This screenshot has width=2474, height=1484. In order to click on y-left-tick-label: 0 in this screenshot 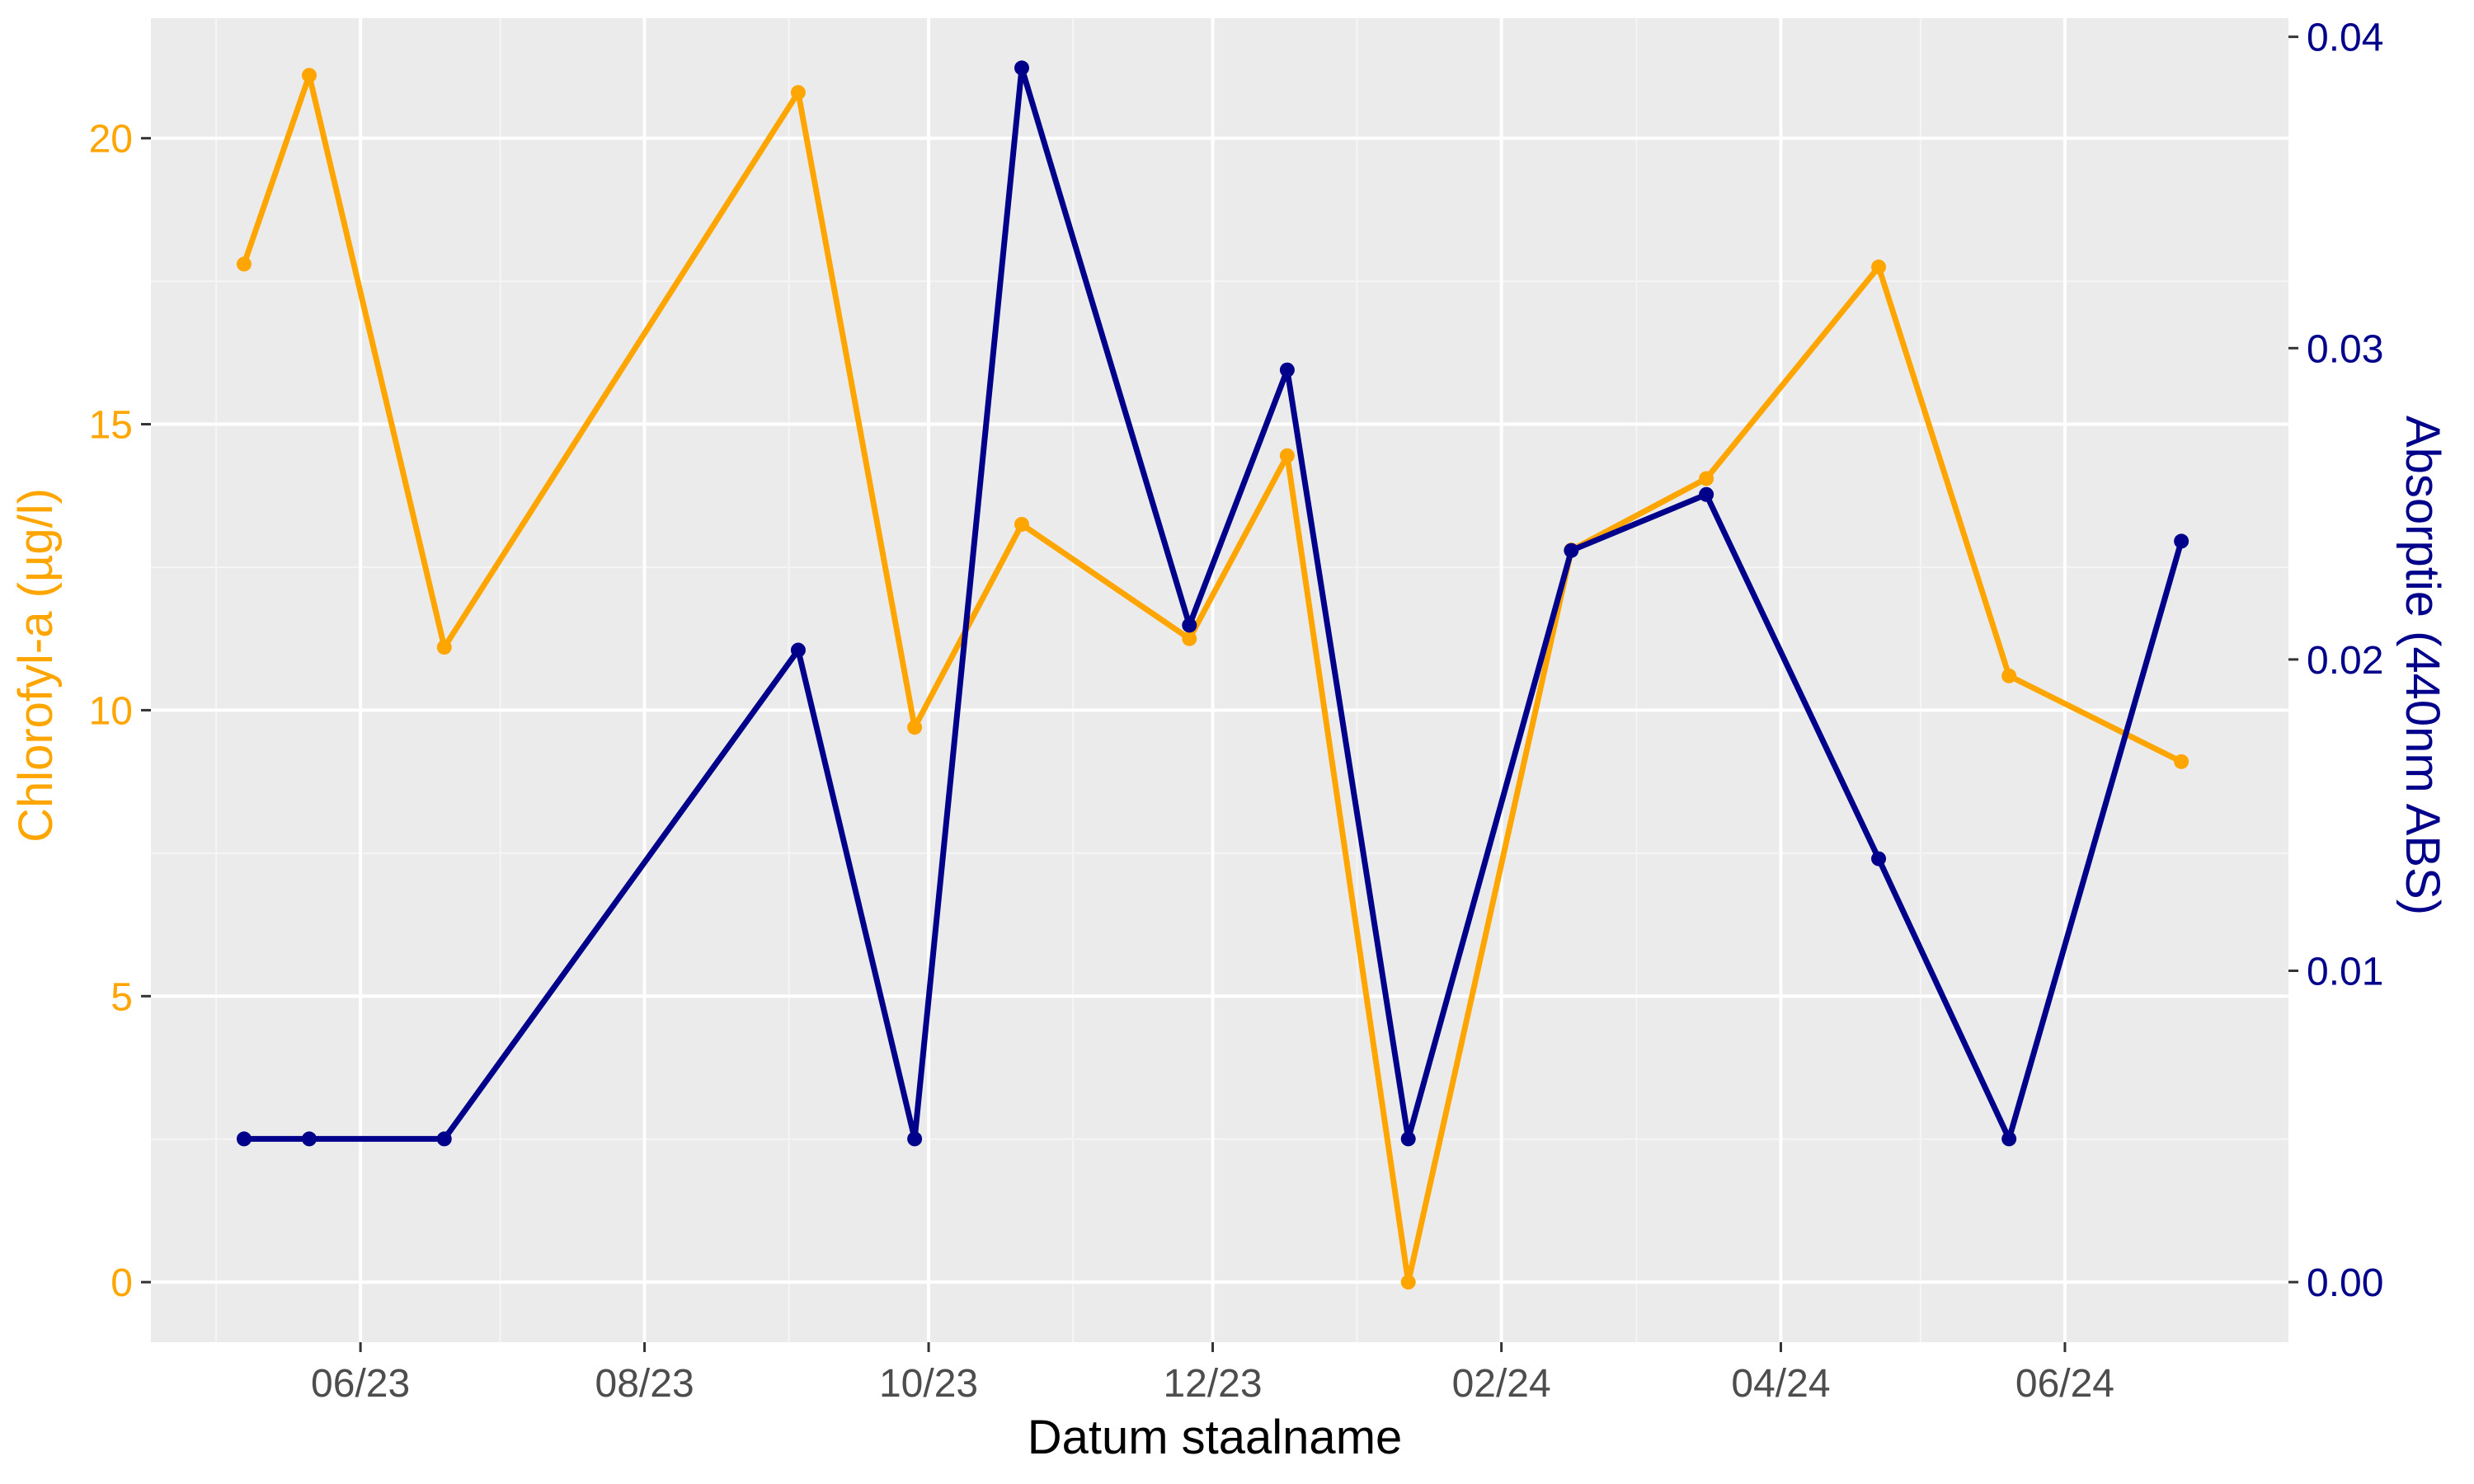, I will do `click(122, 1283)`.